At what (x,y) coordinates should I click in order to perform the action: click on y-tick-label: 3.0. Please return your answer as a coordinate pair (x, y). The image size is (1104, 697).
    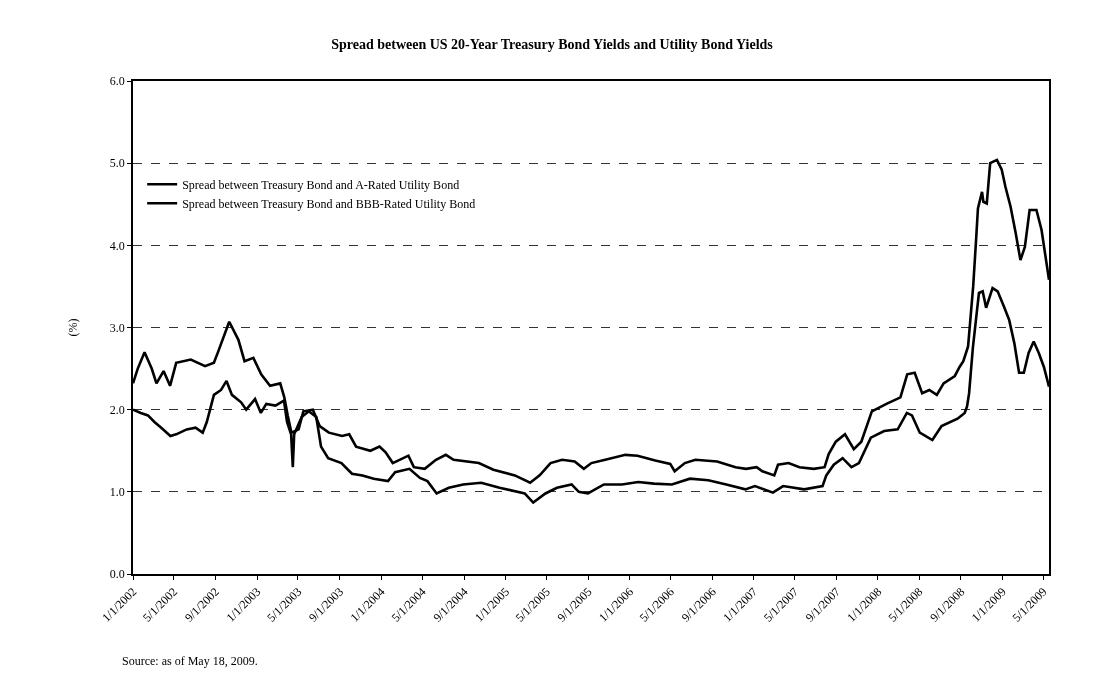
    Looking at the image, I should click on (117, 327).